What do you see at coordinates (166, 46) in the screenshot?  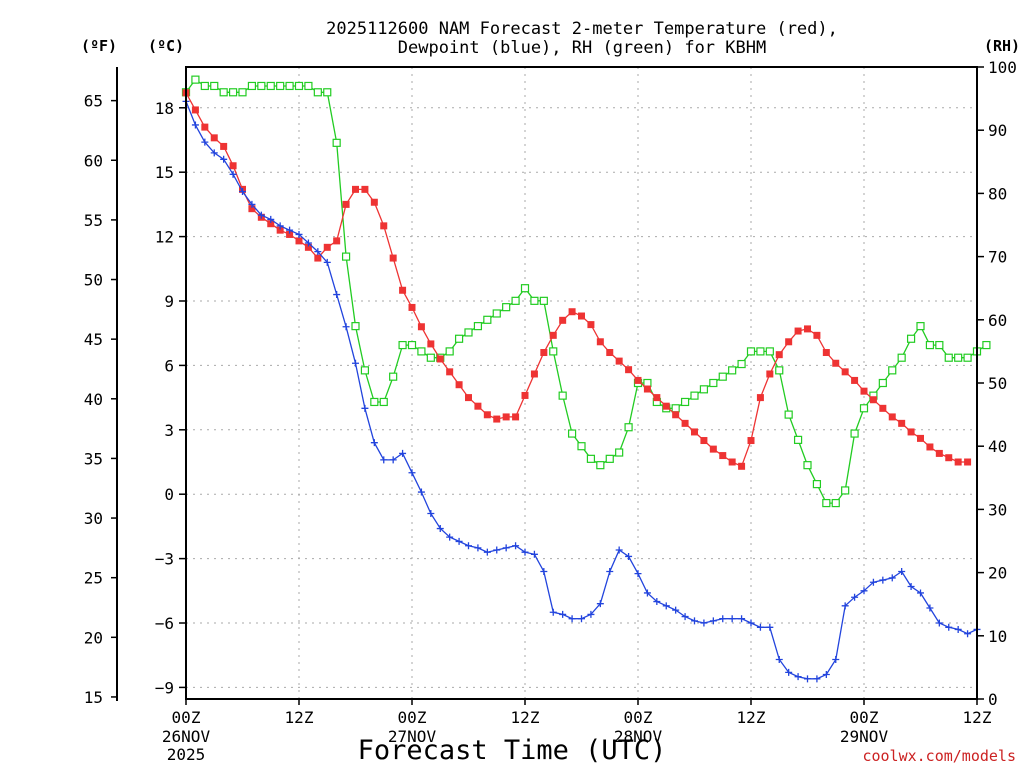 I see `celsius-unit-label: (ºC)` at bounding box center [166, 46].